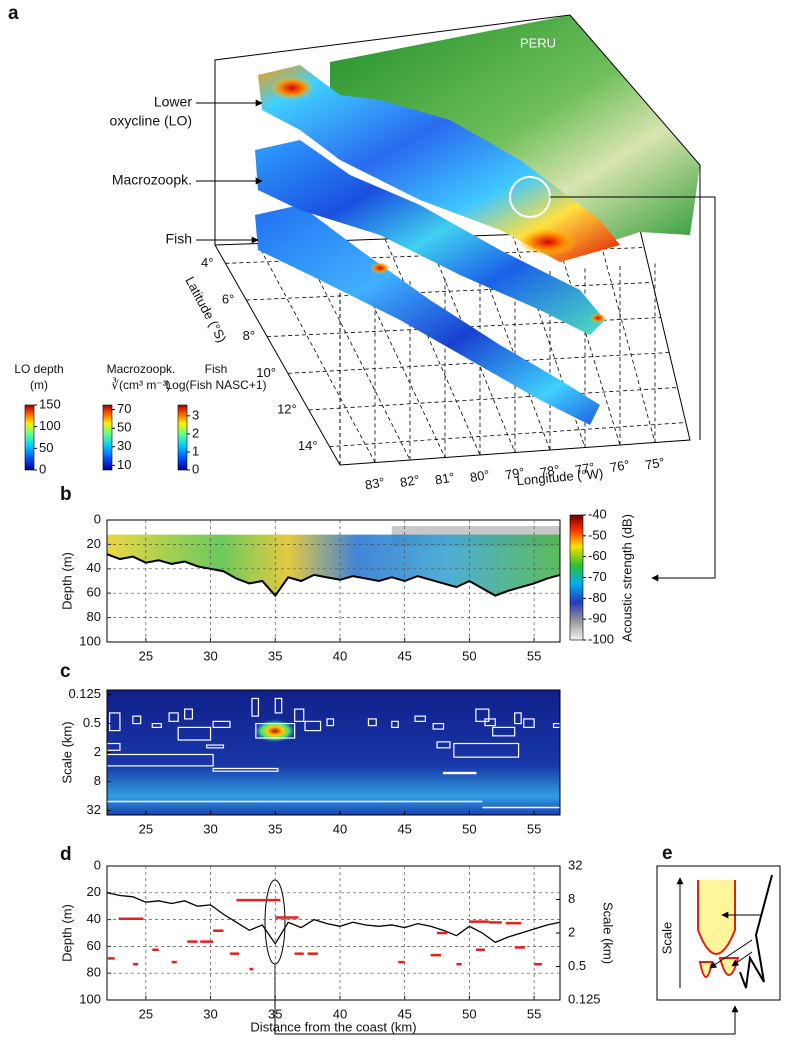  Describe the element at coordinates (173, 102) in the screenshot. I see `layer-label: Lower` at that location.